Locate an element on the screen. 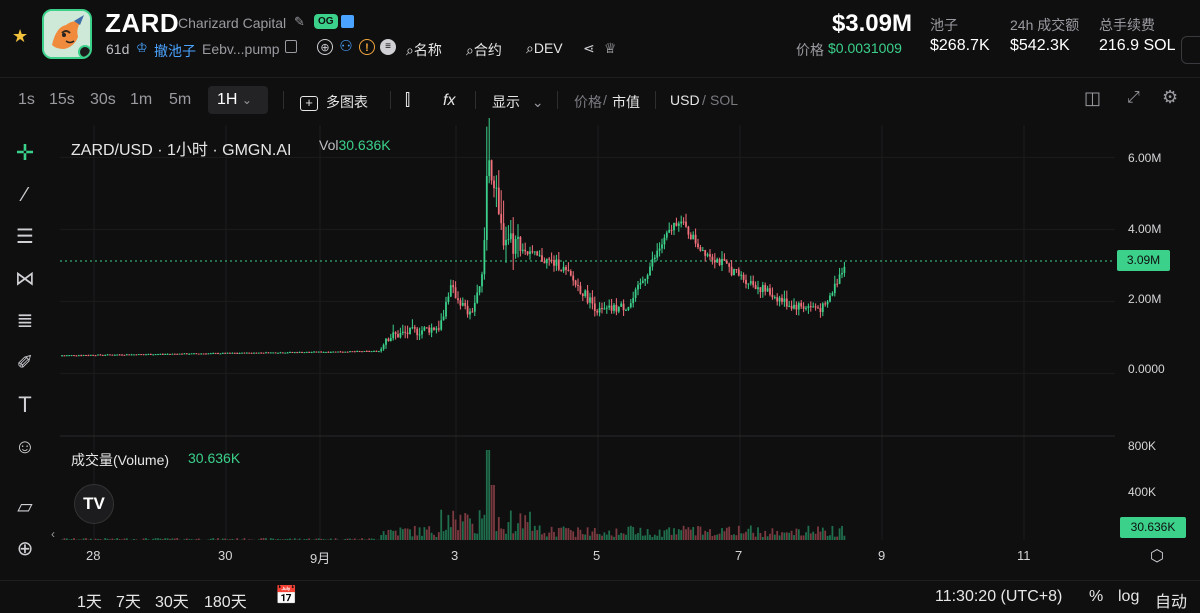  emoji-icon: ☺ is located at coordinates (25, 447).